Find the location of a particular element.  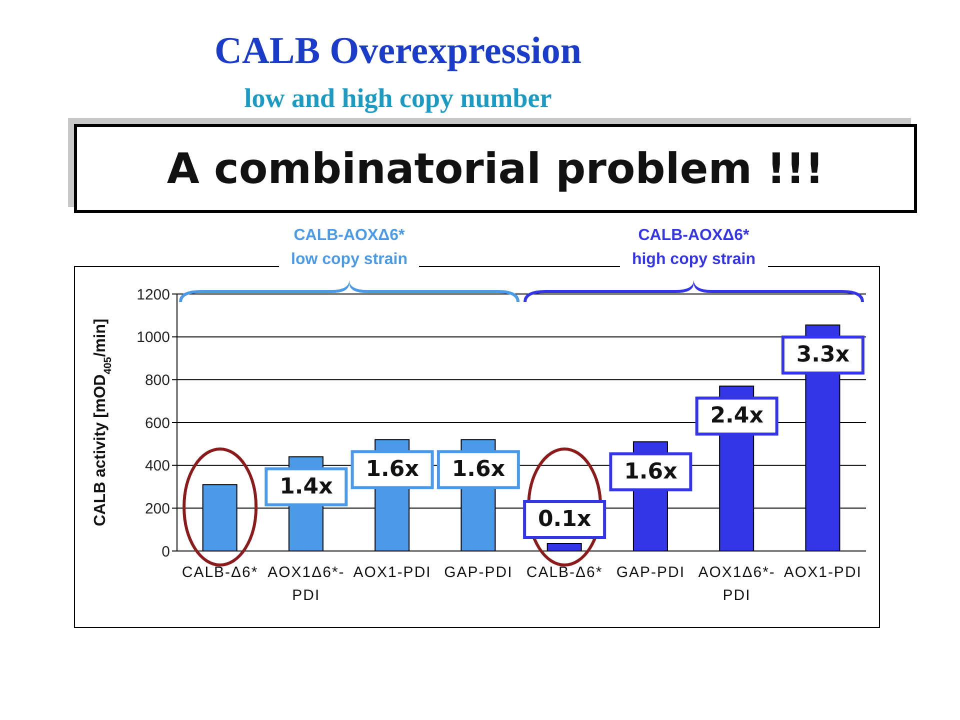

y-tick-label: 800 is located at coordinates (157, 380).